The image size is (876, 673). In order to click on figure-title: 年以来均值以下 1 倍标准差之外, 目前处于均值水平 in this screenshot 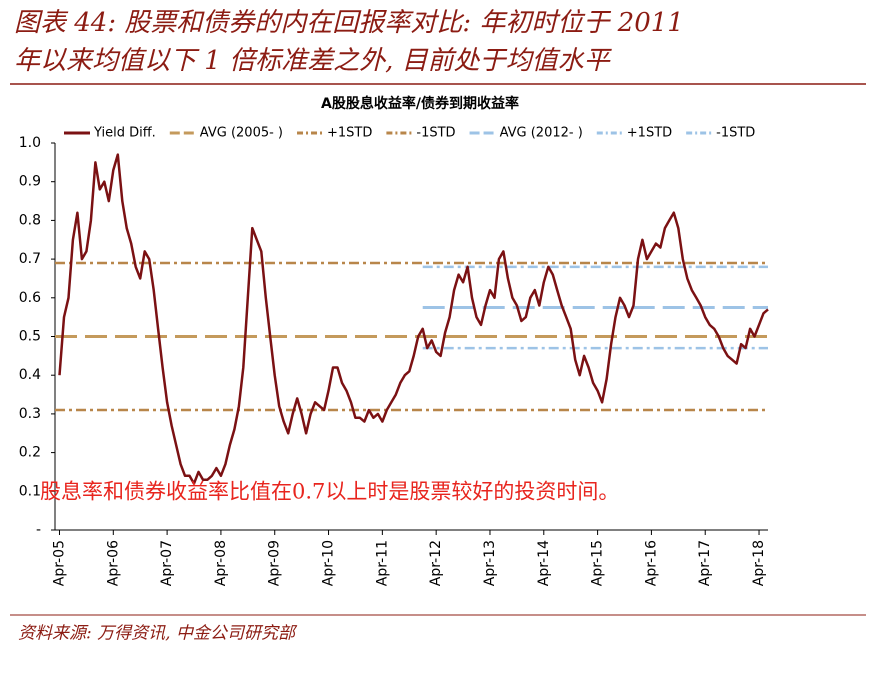, I will do `click(313, 61)`.